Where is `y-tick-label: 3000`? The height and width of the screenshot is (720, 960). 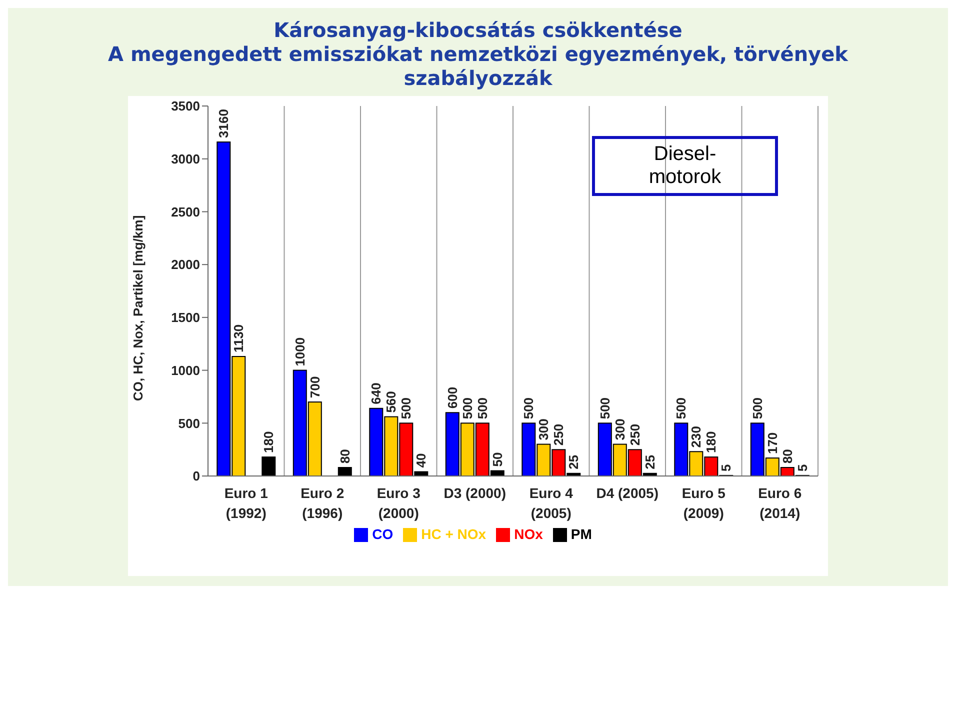
y-tick-label: 3000 is located at coordinates (185, 158).